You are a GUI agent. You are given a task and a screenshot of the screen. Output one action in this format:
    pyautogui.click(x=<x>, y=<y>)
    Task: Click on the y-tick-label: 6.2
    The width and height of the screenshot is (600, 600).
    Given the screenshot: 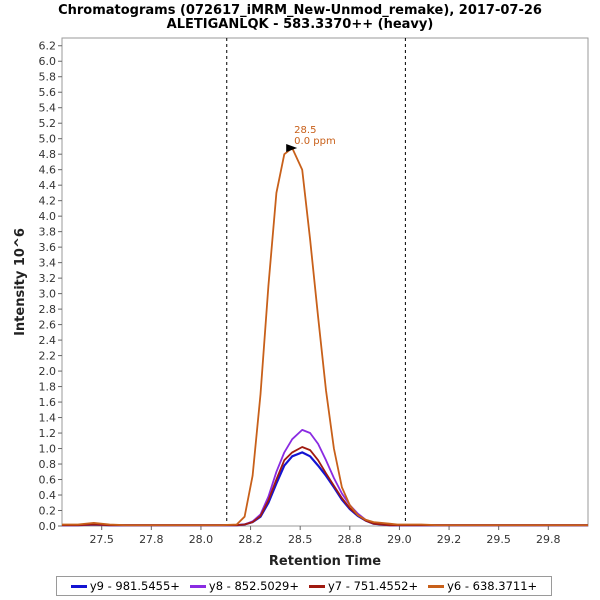 What is the action you would take?
    pyautogui.click(x=48, y=46)
    